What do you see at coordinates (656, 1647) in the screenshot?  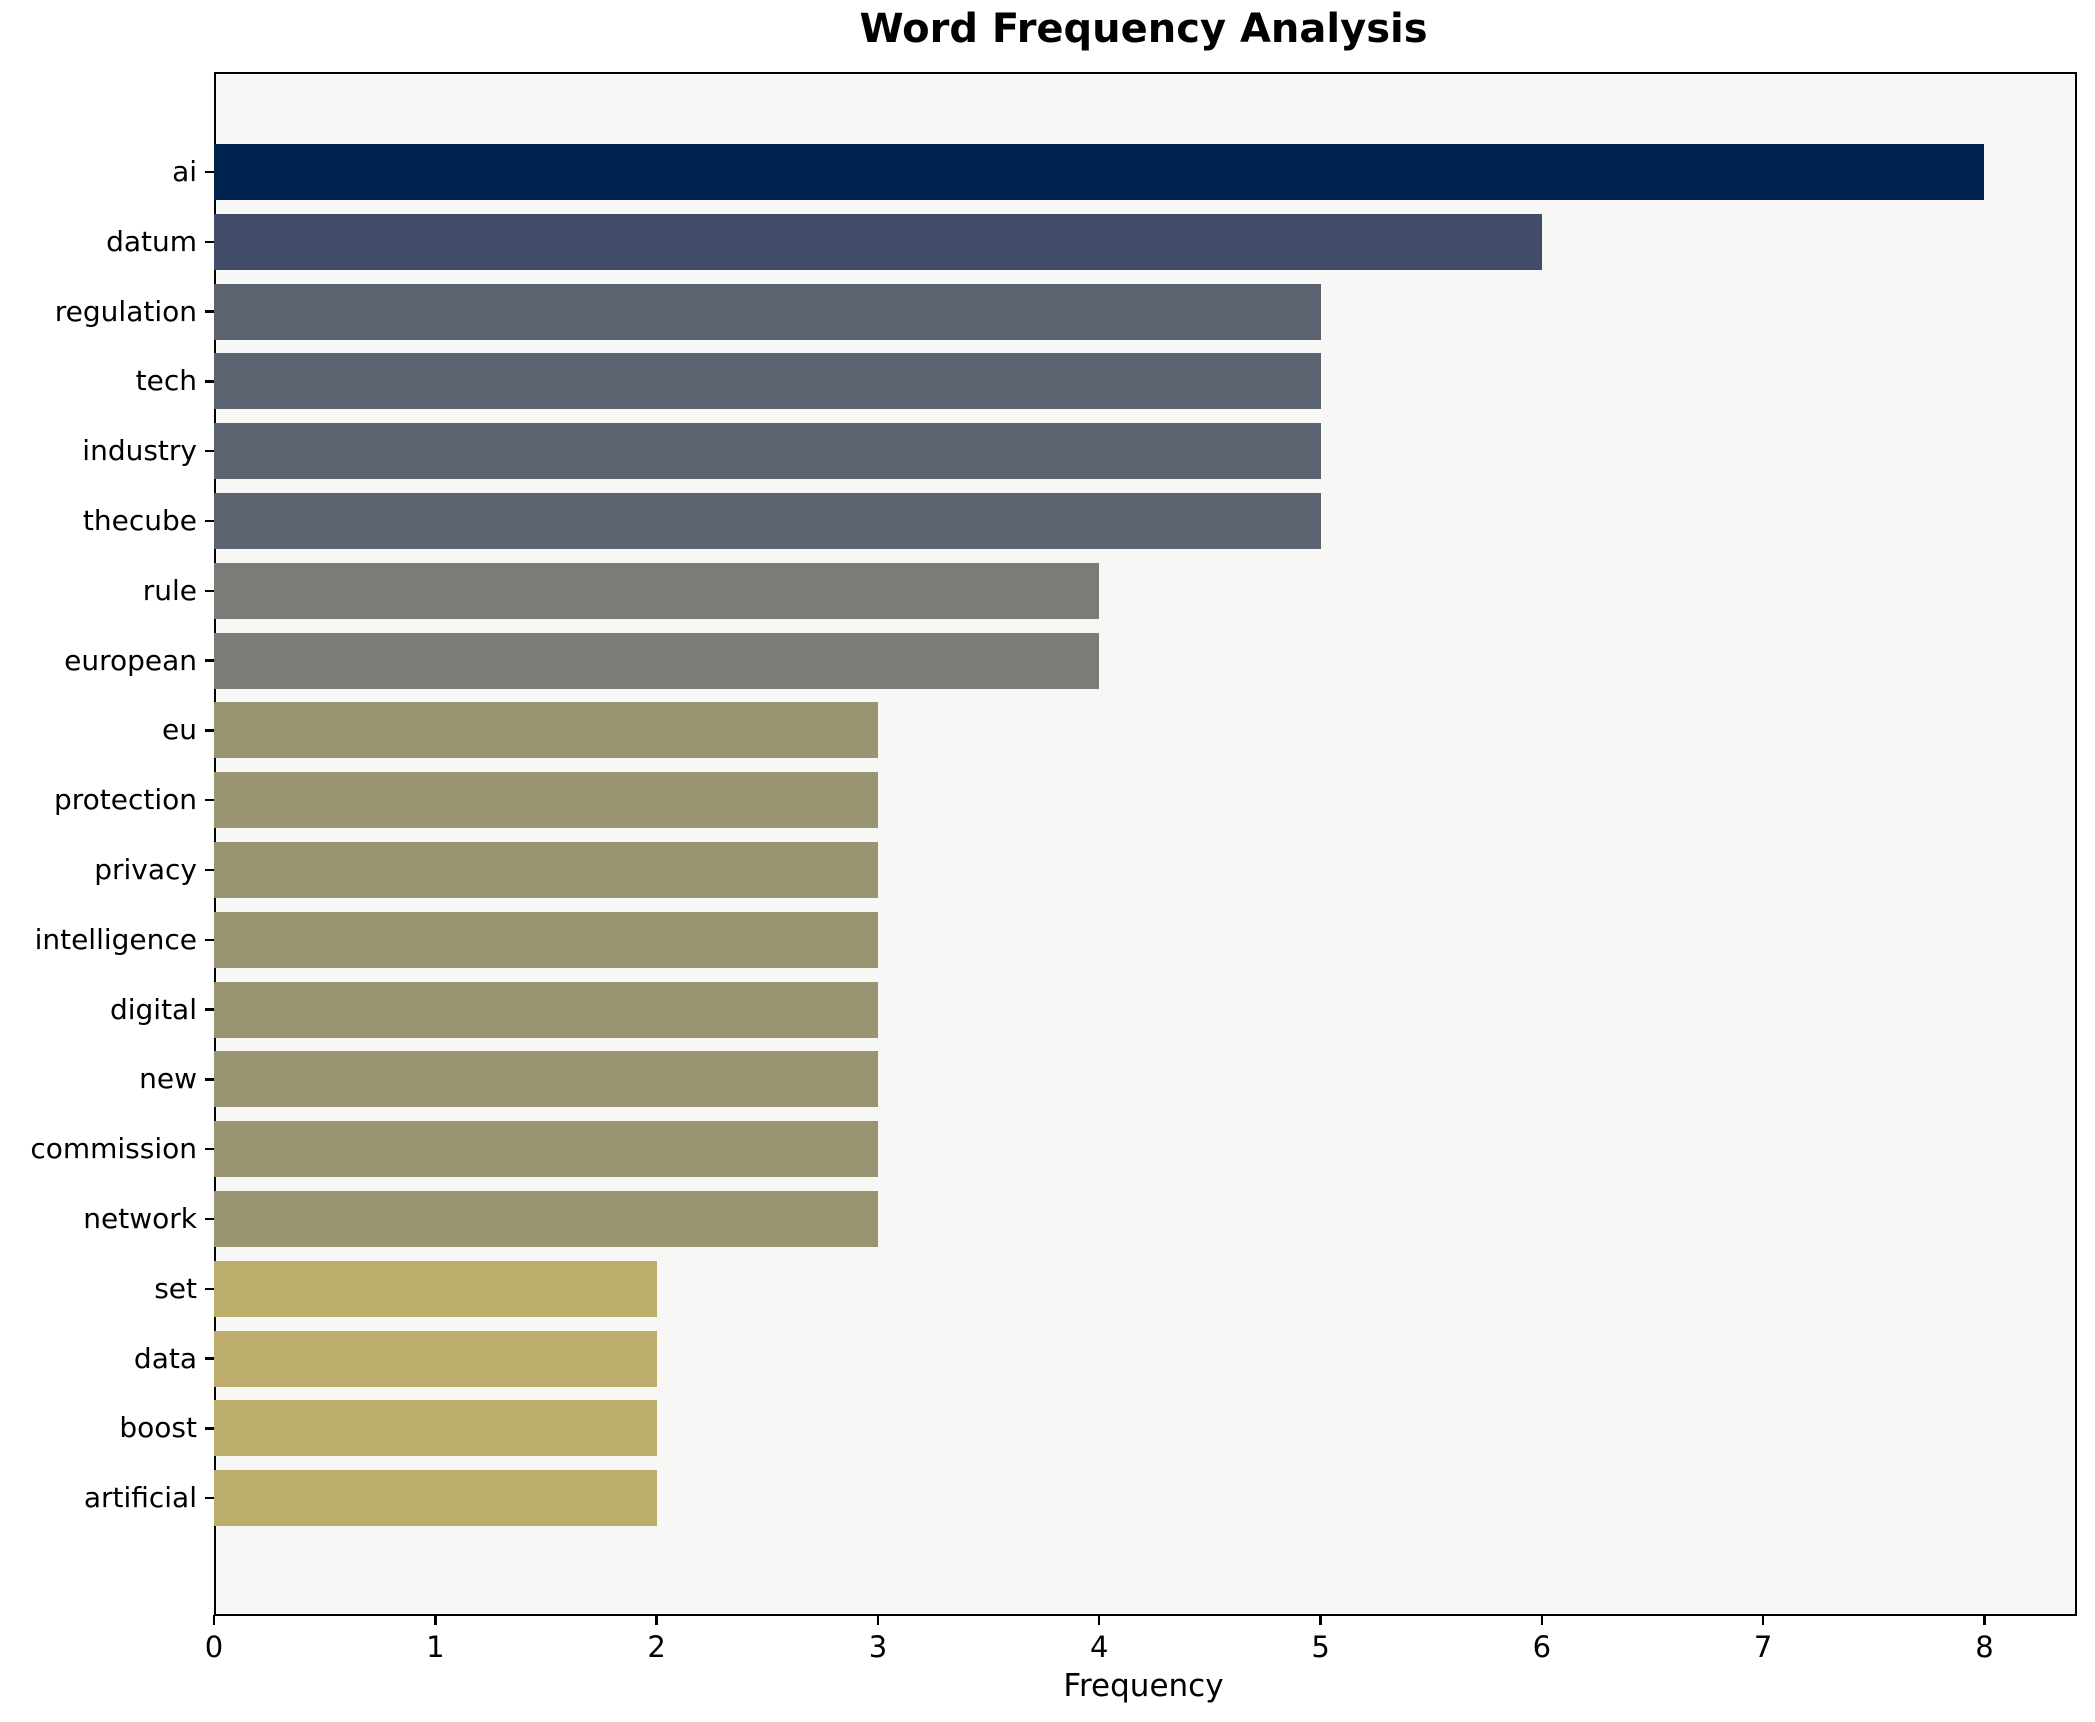 I see `x-tick-label: 2` at bounding box center [656, 1647].